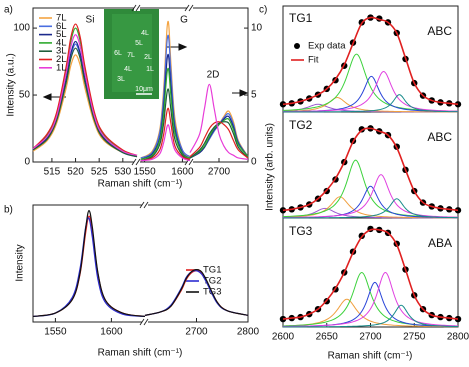 The width and height of the screenshot is (469, 367). Describe the element at coordinates (8, 10) in the screenshot. I see `panel-label: a)` at that location.